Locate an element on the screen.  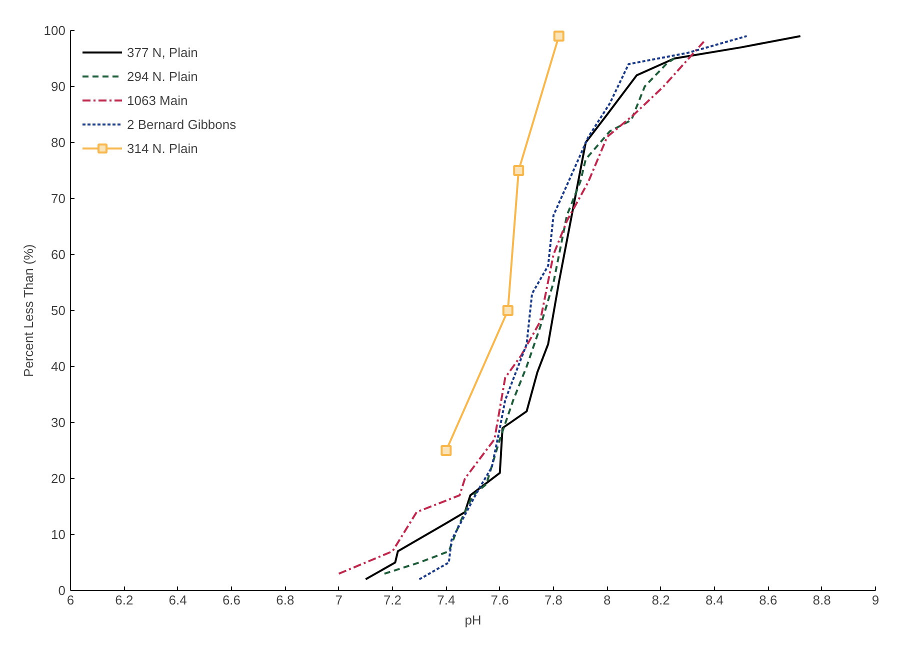
x-tick-label: 6.6 is located at coordinates (231, 600).